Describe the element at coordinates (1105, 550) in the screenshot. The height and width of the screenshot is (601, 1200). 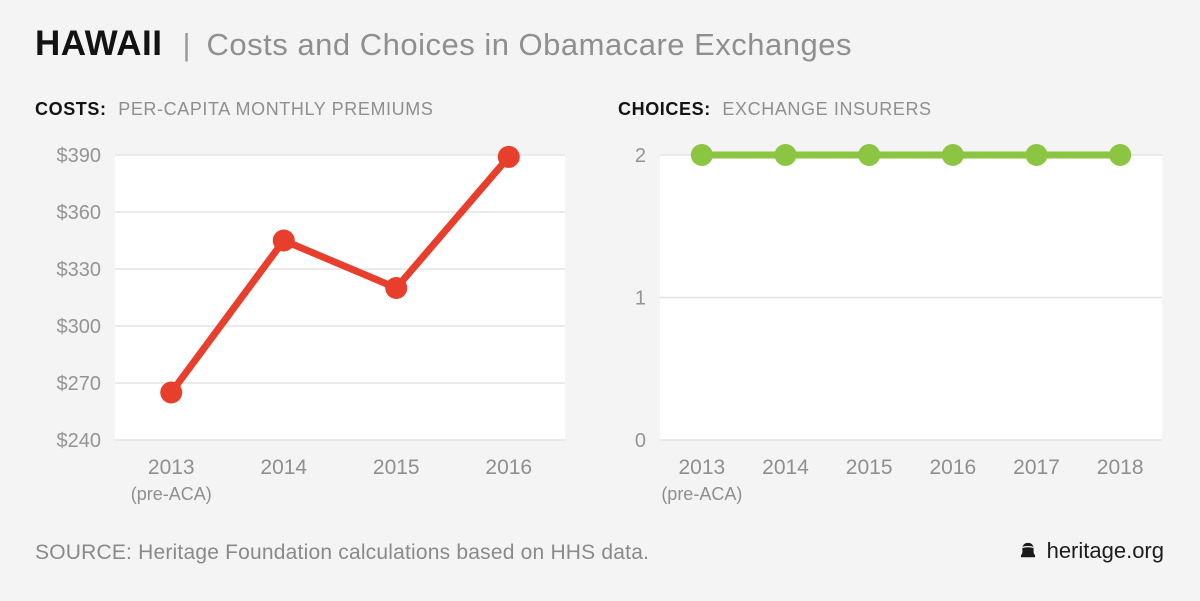
I see `brand-text: heritage.org` at that location.